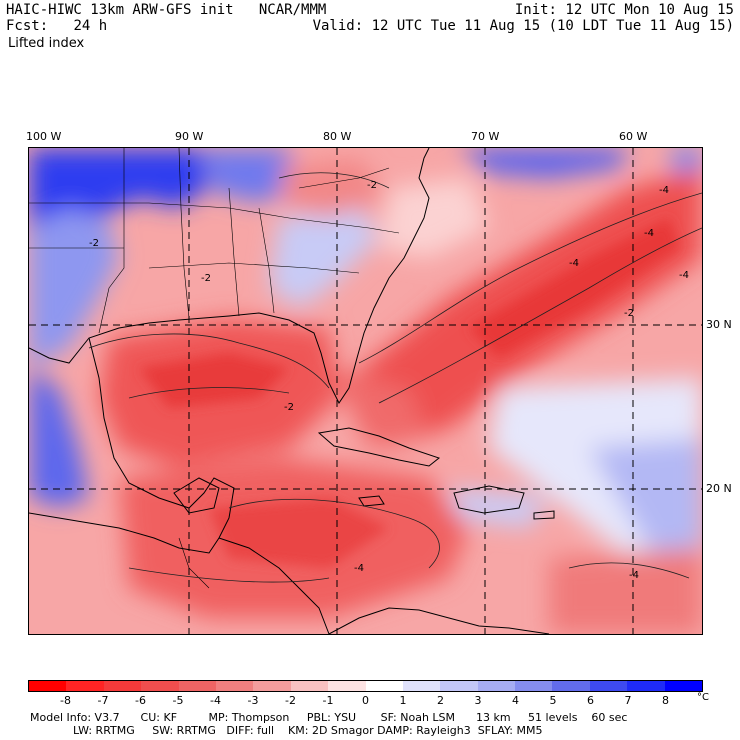  Describe the element at coordinates (178, 700) in the screenshot. I see `colorbar-tick-label: -5` at that location.